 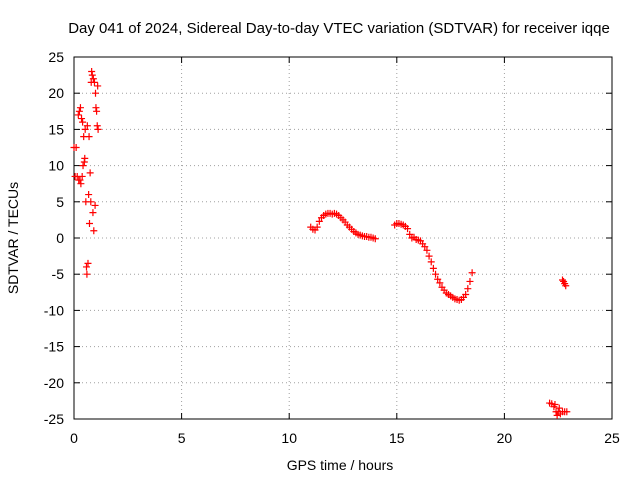 What do you see at coordinates (56, 129) in the screenshot?
I see `y-tick-label: 15` at bounding box center [56, 129].